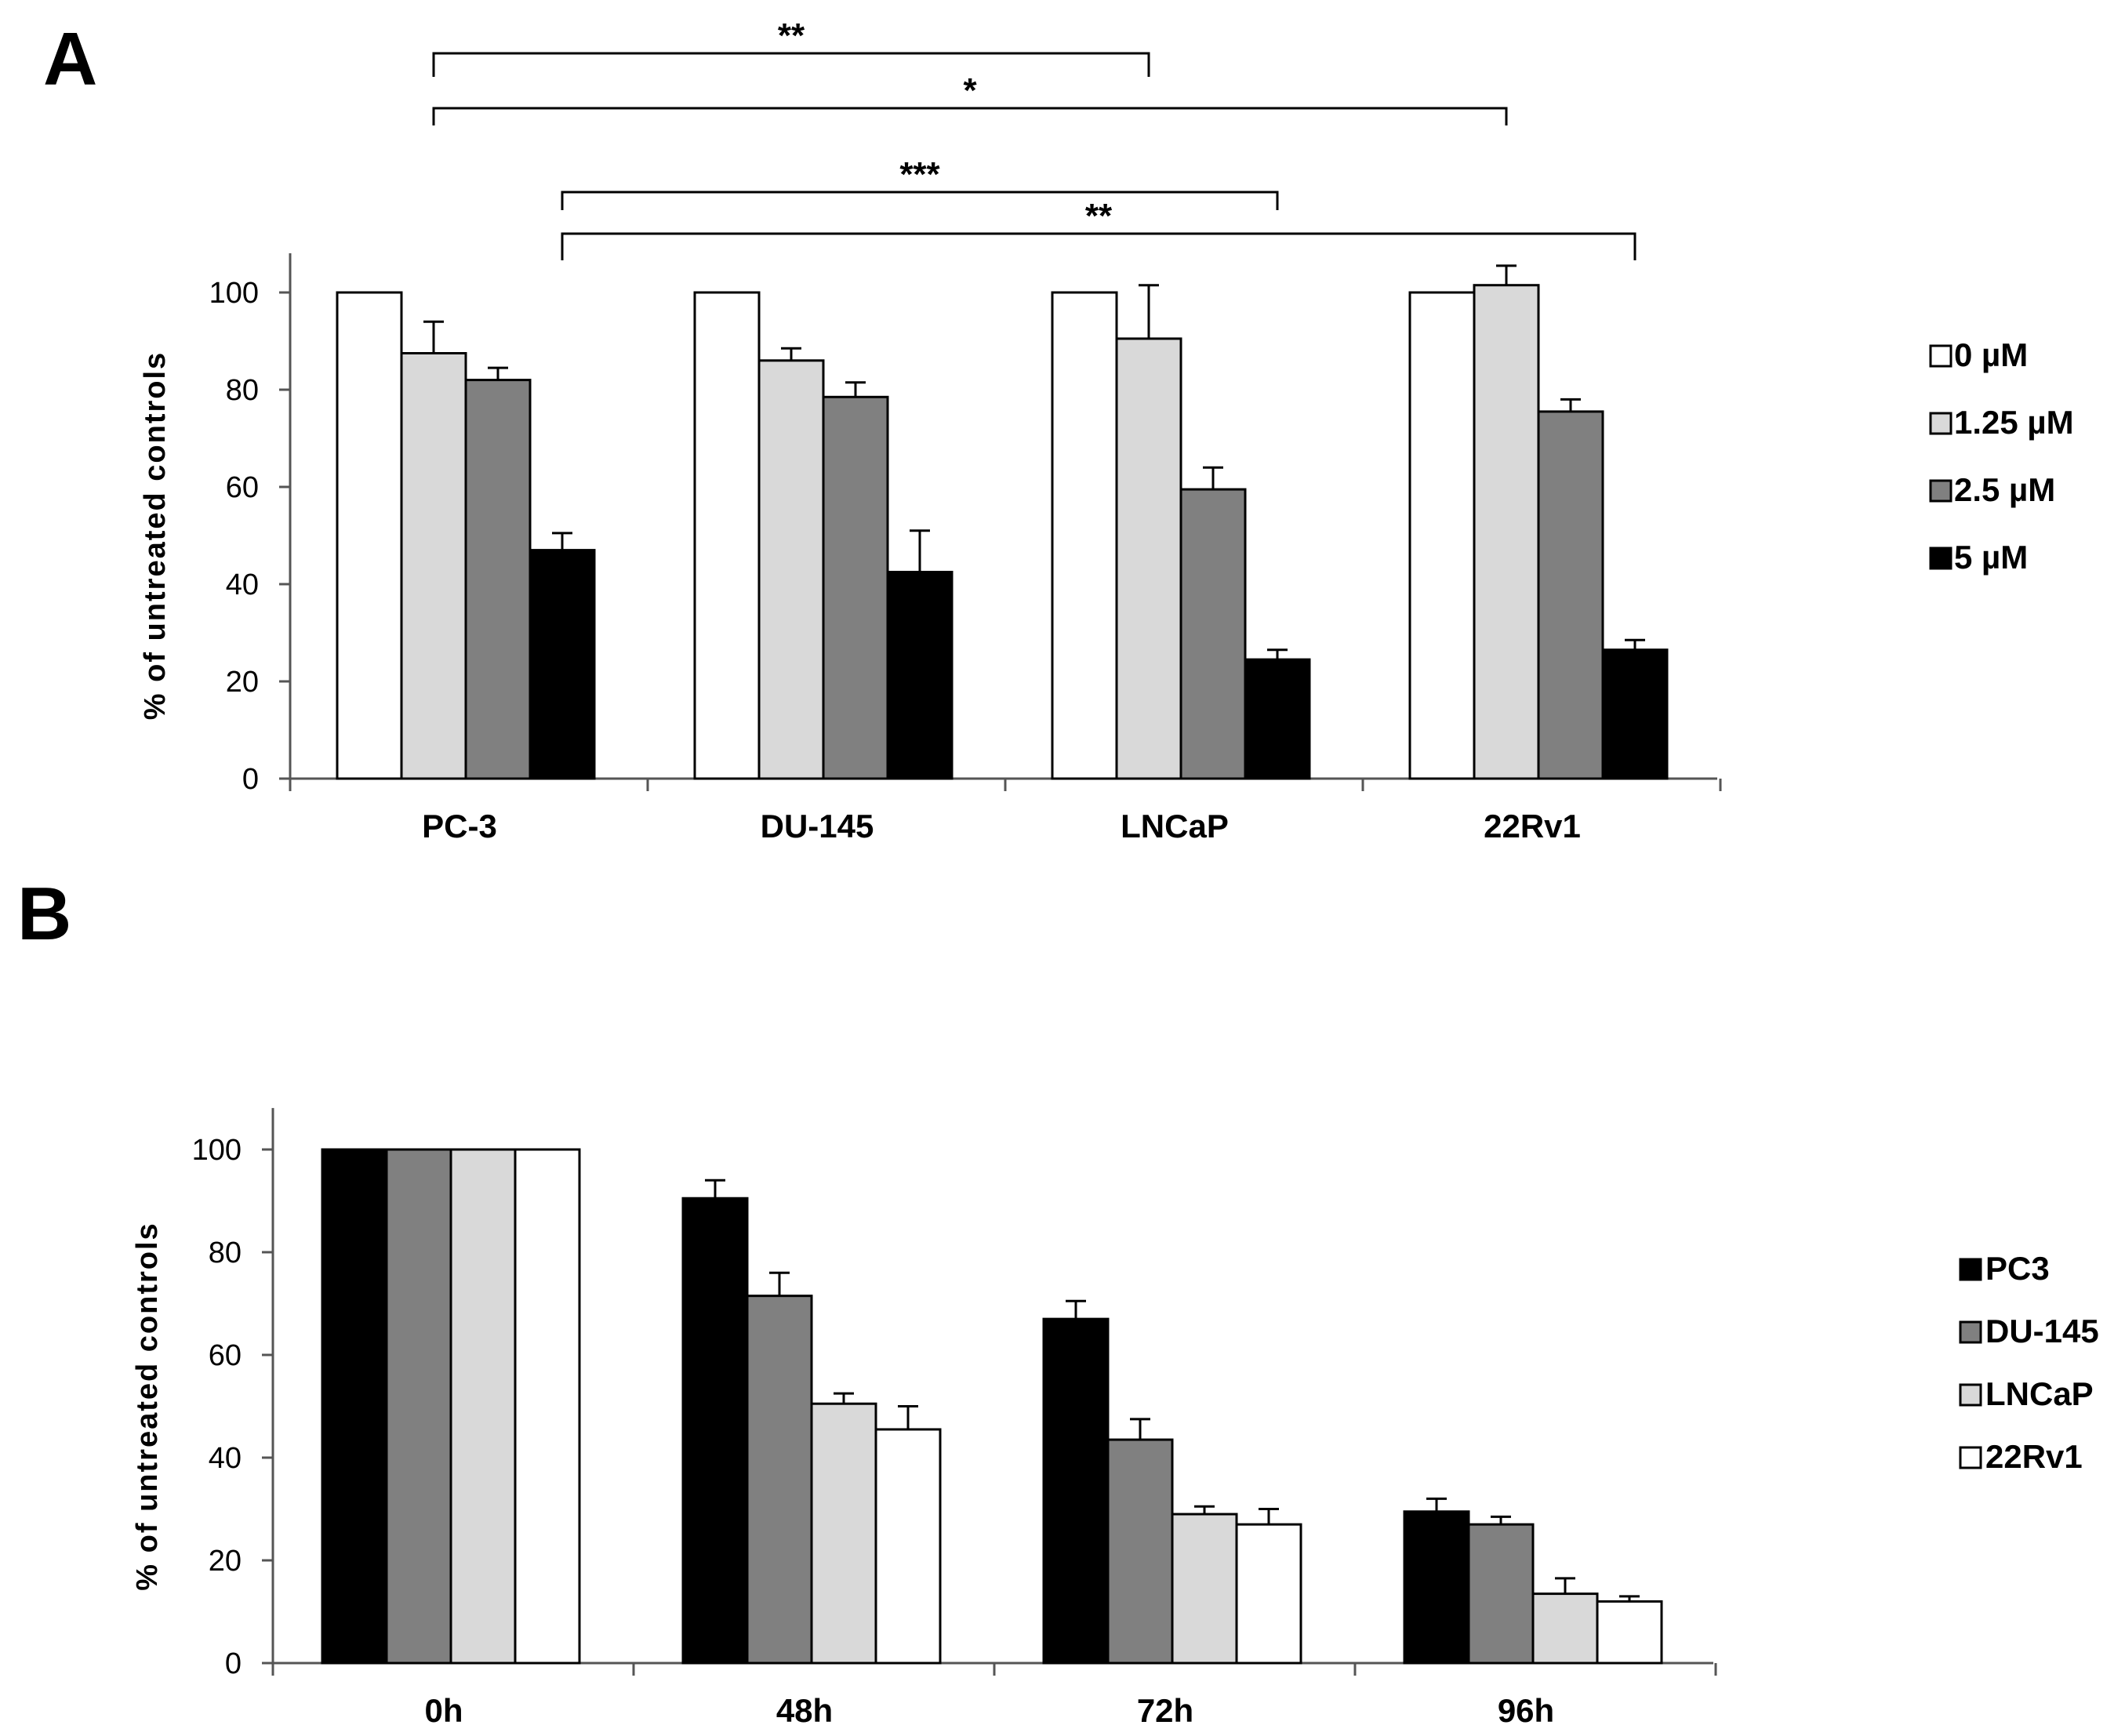 The height and width of the screenshot is (1736, 2125). What do you see at coordinates (2005, 489) in the screenshot?
I see `legend-label-2-5-m: 2.5 µM` at bounding box center [2005, 489].